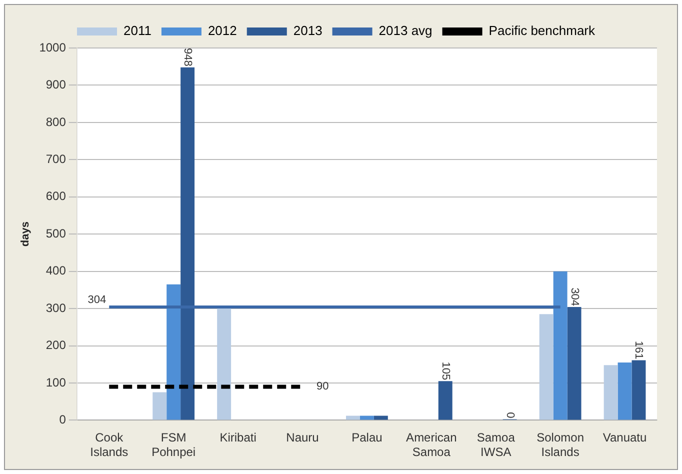 This screenshot has height=474, width=682. Describe the element at coordinates (188, 57) in the screenshot. I see `data-label: 948` at that location.